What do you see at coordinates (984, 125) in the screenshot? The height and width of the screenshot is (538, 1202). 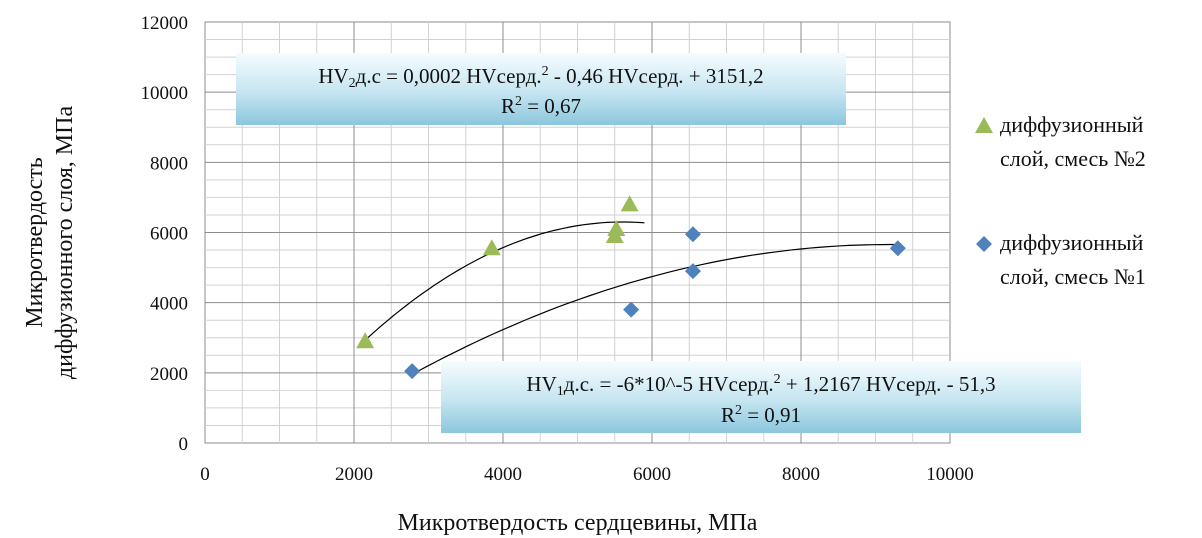 I see `legend-marker-triangle` at bounding box center [984, 125].